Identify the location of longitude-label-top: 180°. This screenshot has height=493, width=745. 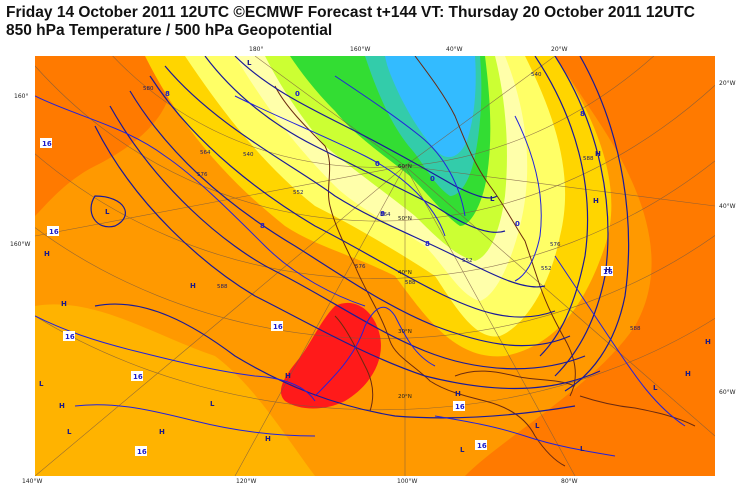
(256, 49).